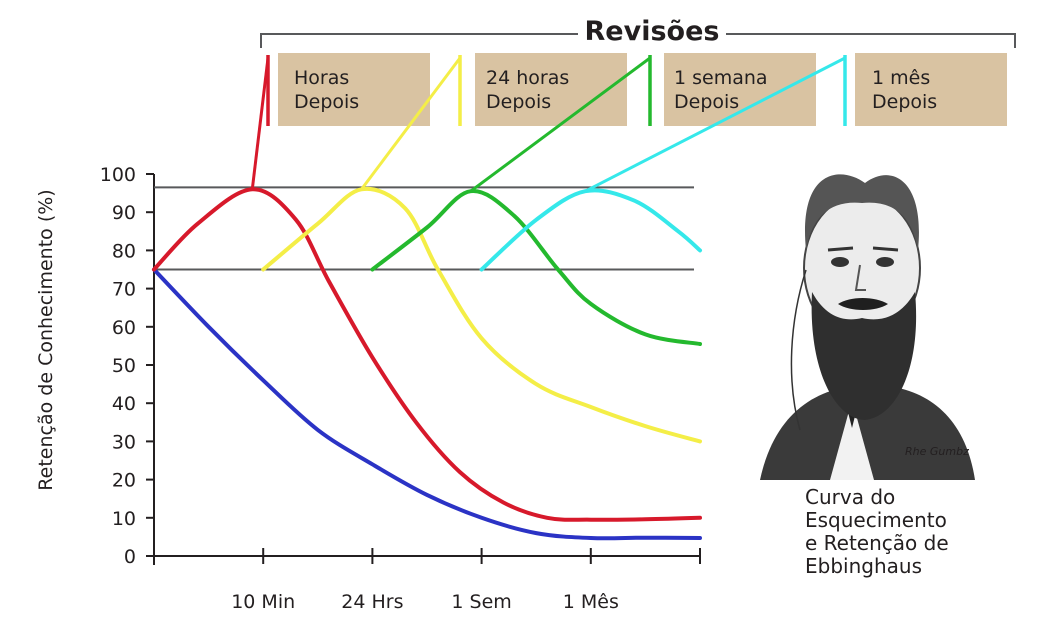 The image size is (1039, 619). I want to click on y-tick-label: 100, so click(118, 175).